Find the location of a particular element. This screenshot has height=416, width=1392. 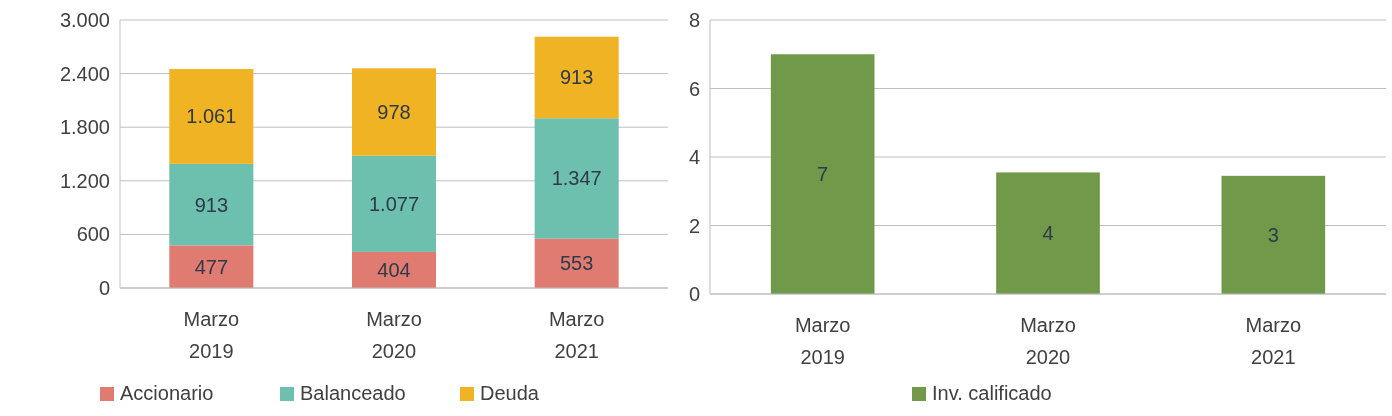

data-label: 477 is located at coordinates (211, 266).